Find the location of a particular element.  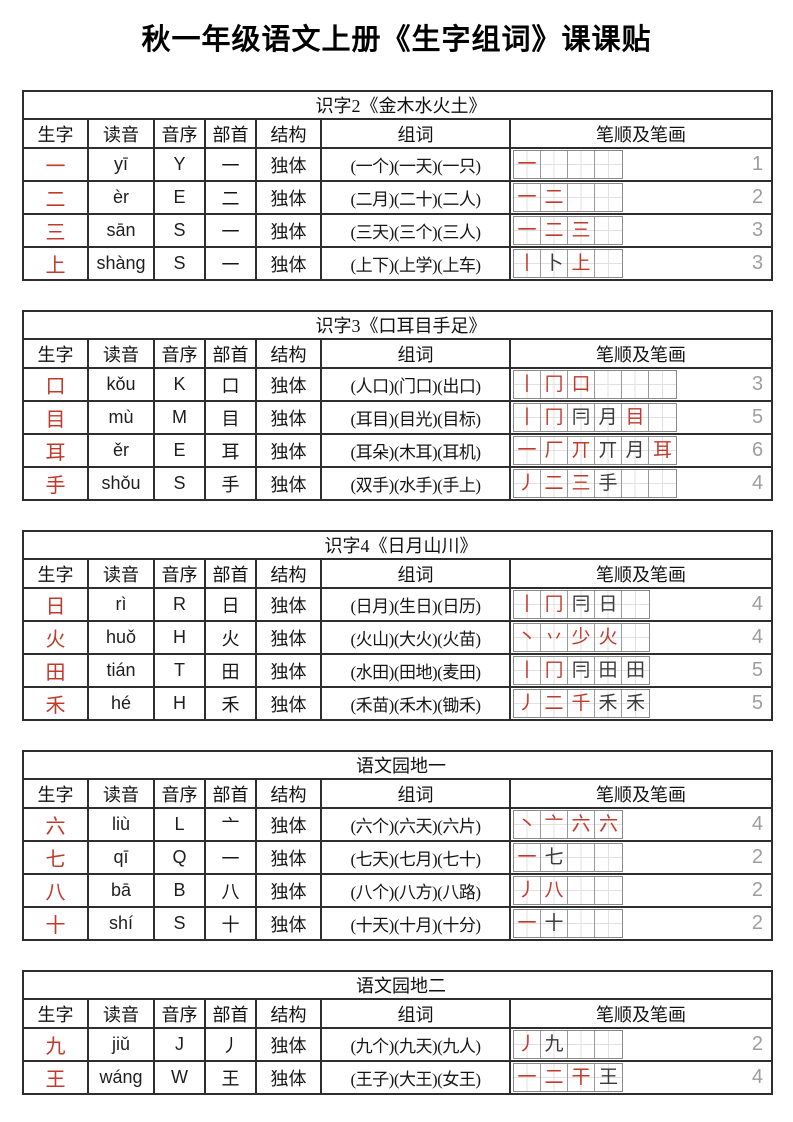

stroke-order-cell: 丿二三手 4 is located at coordinates (641, 483).